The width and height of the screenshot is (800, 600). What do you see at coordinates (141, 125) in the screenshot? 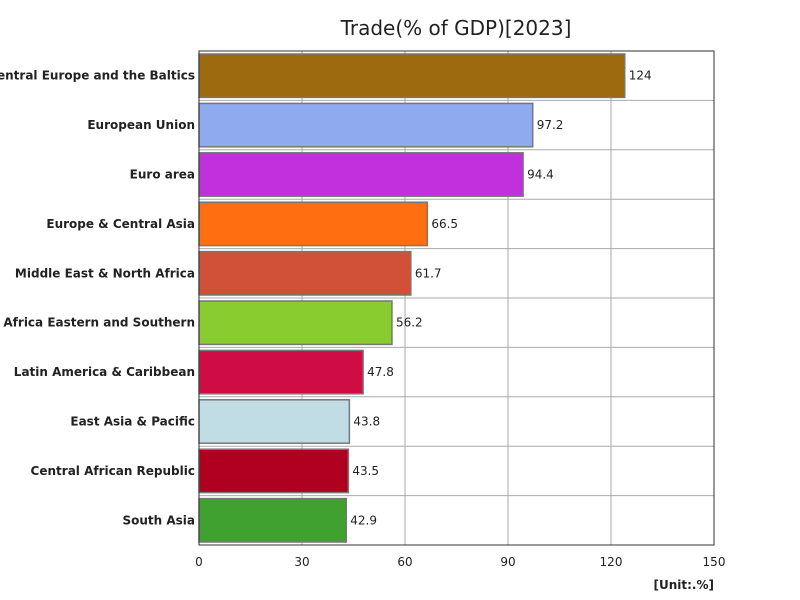
I see `category-label: European Union` at bounding box center [141, 125].